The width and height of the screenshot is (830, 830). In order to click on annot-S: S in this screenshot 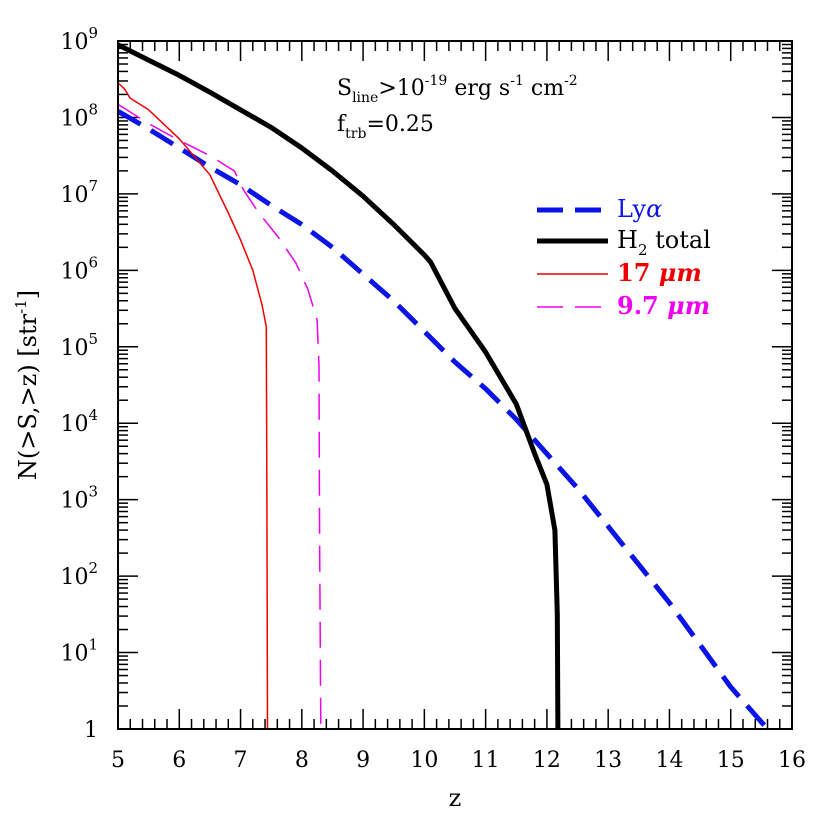, I will do `click(344, 88)`.